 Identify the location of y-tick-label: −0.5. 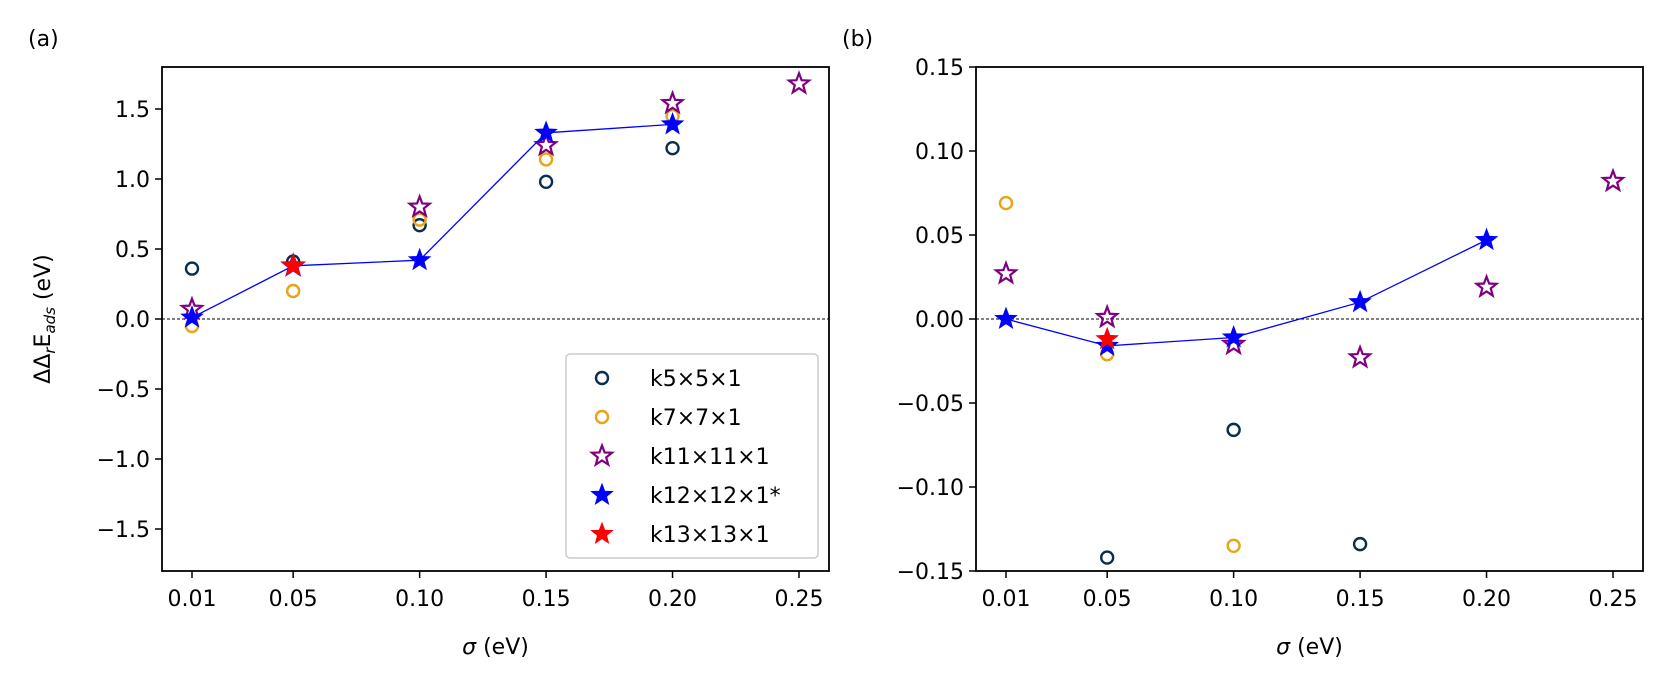
(123, 390).